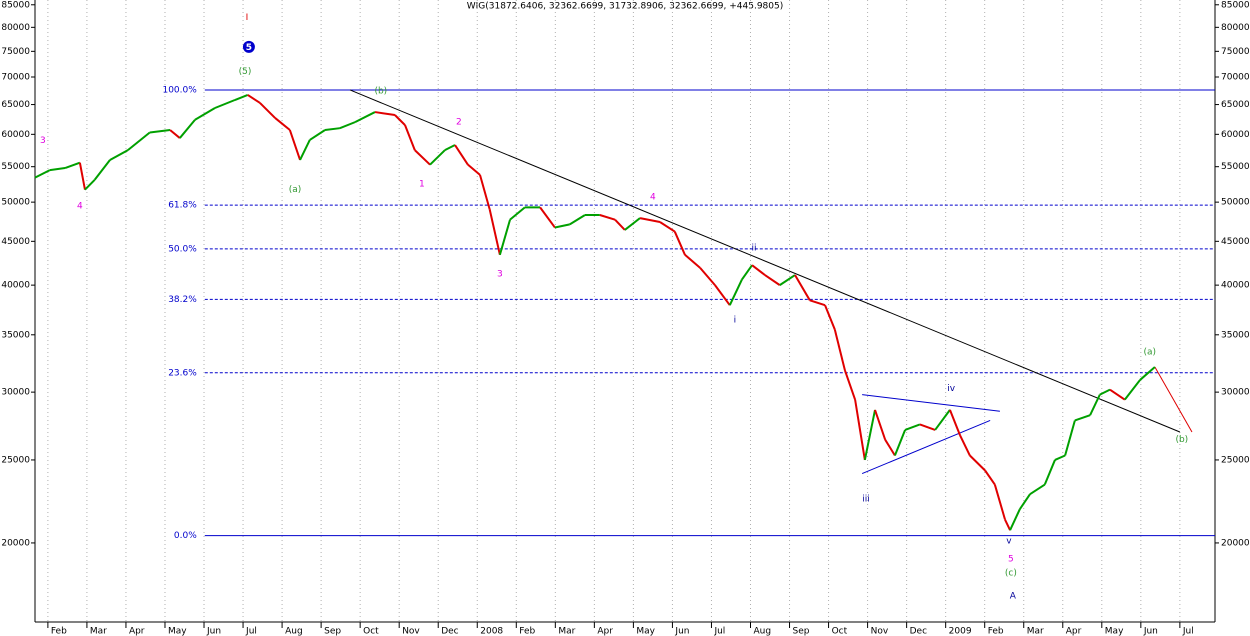 The image size is (1250, 636). Describe the element at coordinates (15, 203) in the screenshot. I see `y-tick-label: 50000` at that location.